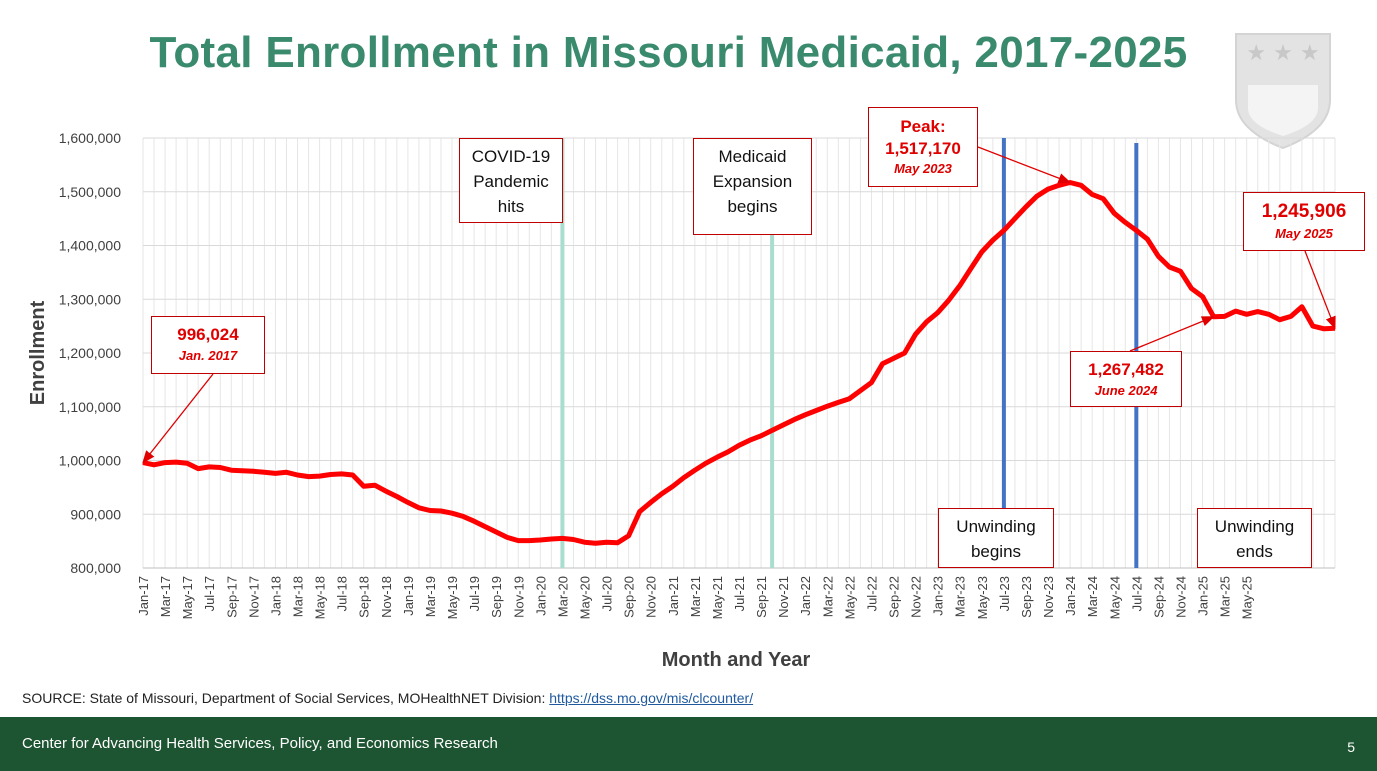 Image resolution: width=1377 pixels, height=771 pixels. What do you see at coordinates (736, 660) in the screenshot?
I see `x-axis-title: Month and Year` at bounding box center [736, 660].